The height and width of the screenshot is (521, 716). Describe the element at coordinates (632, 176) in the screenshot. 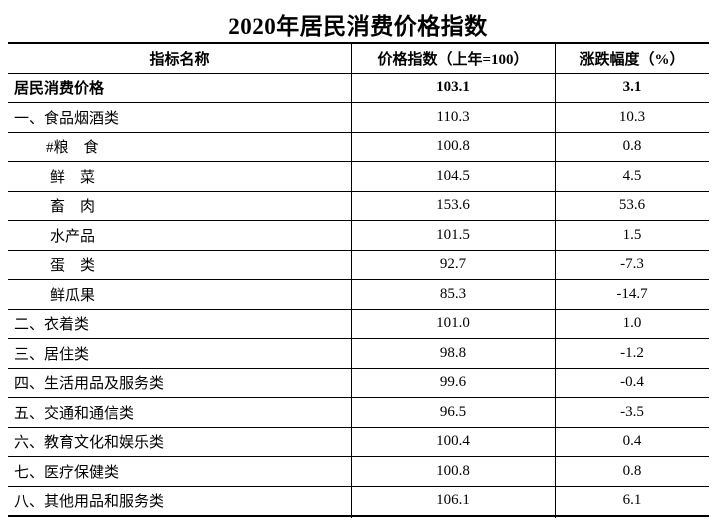

I see `change-rate-cell: 4.5` at that location.